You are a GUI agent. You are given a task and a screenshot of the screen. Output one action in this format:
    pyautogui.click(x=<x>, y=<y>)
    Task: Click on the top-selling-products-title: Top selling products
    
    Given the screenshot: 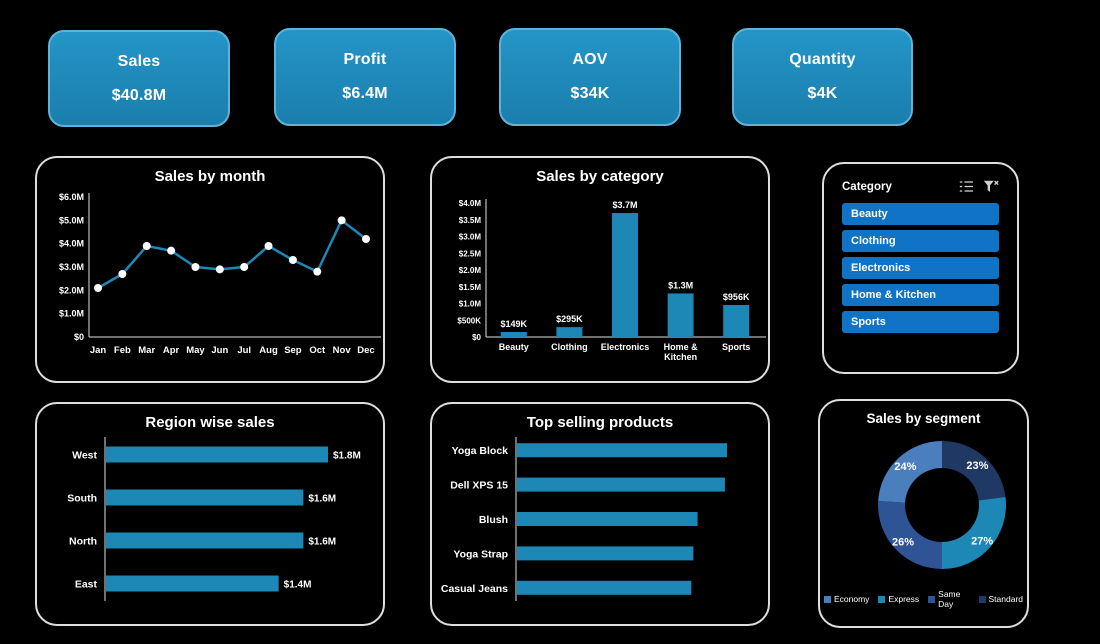 What is the action you would take?
    pyautogui.click(x=600, y=422)
    